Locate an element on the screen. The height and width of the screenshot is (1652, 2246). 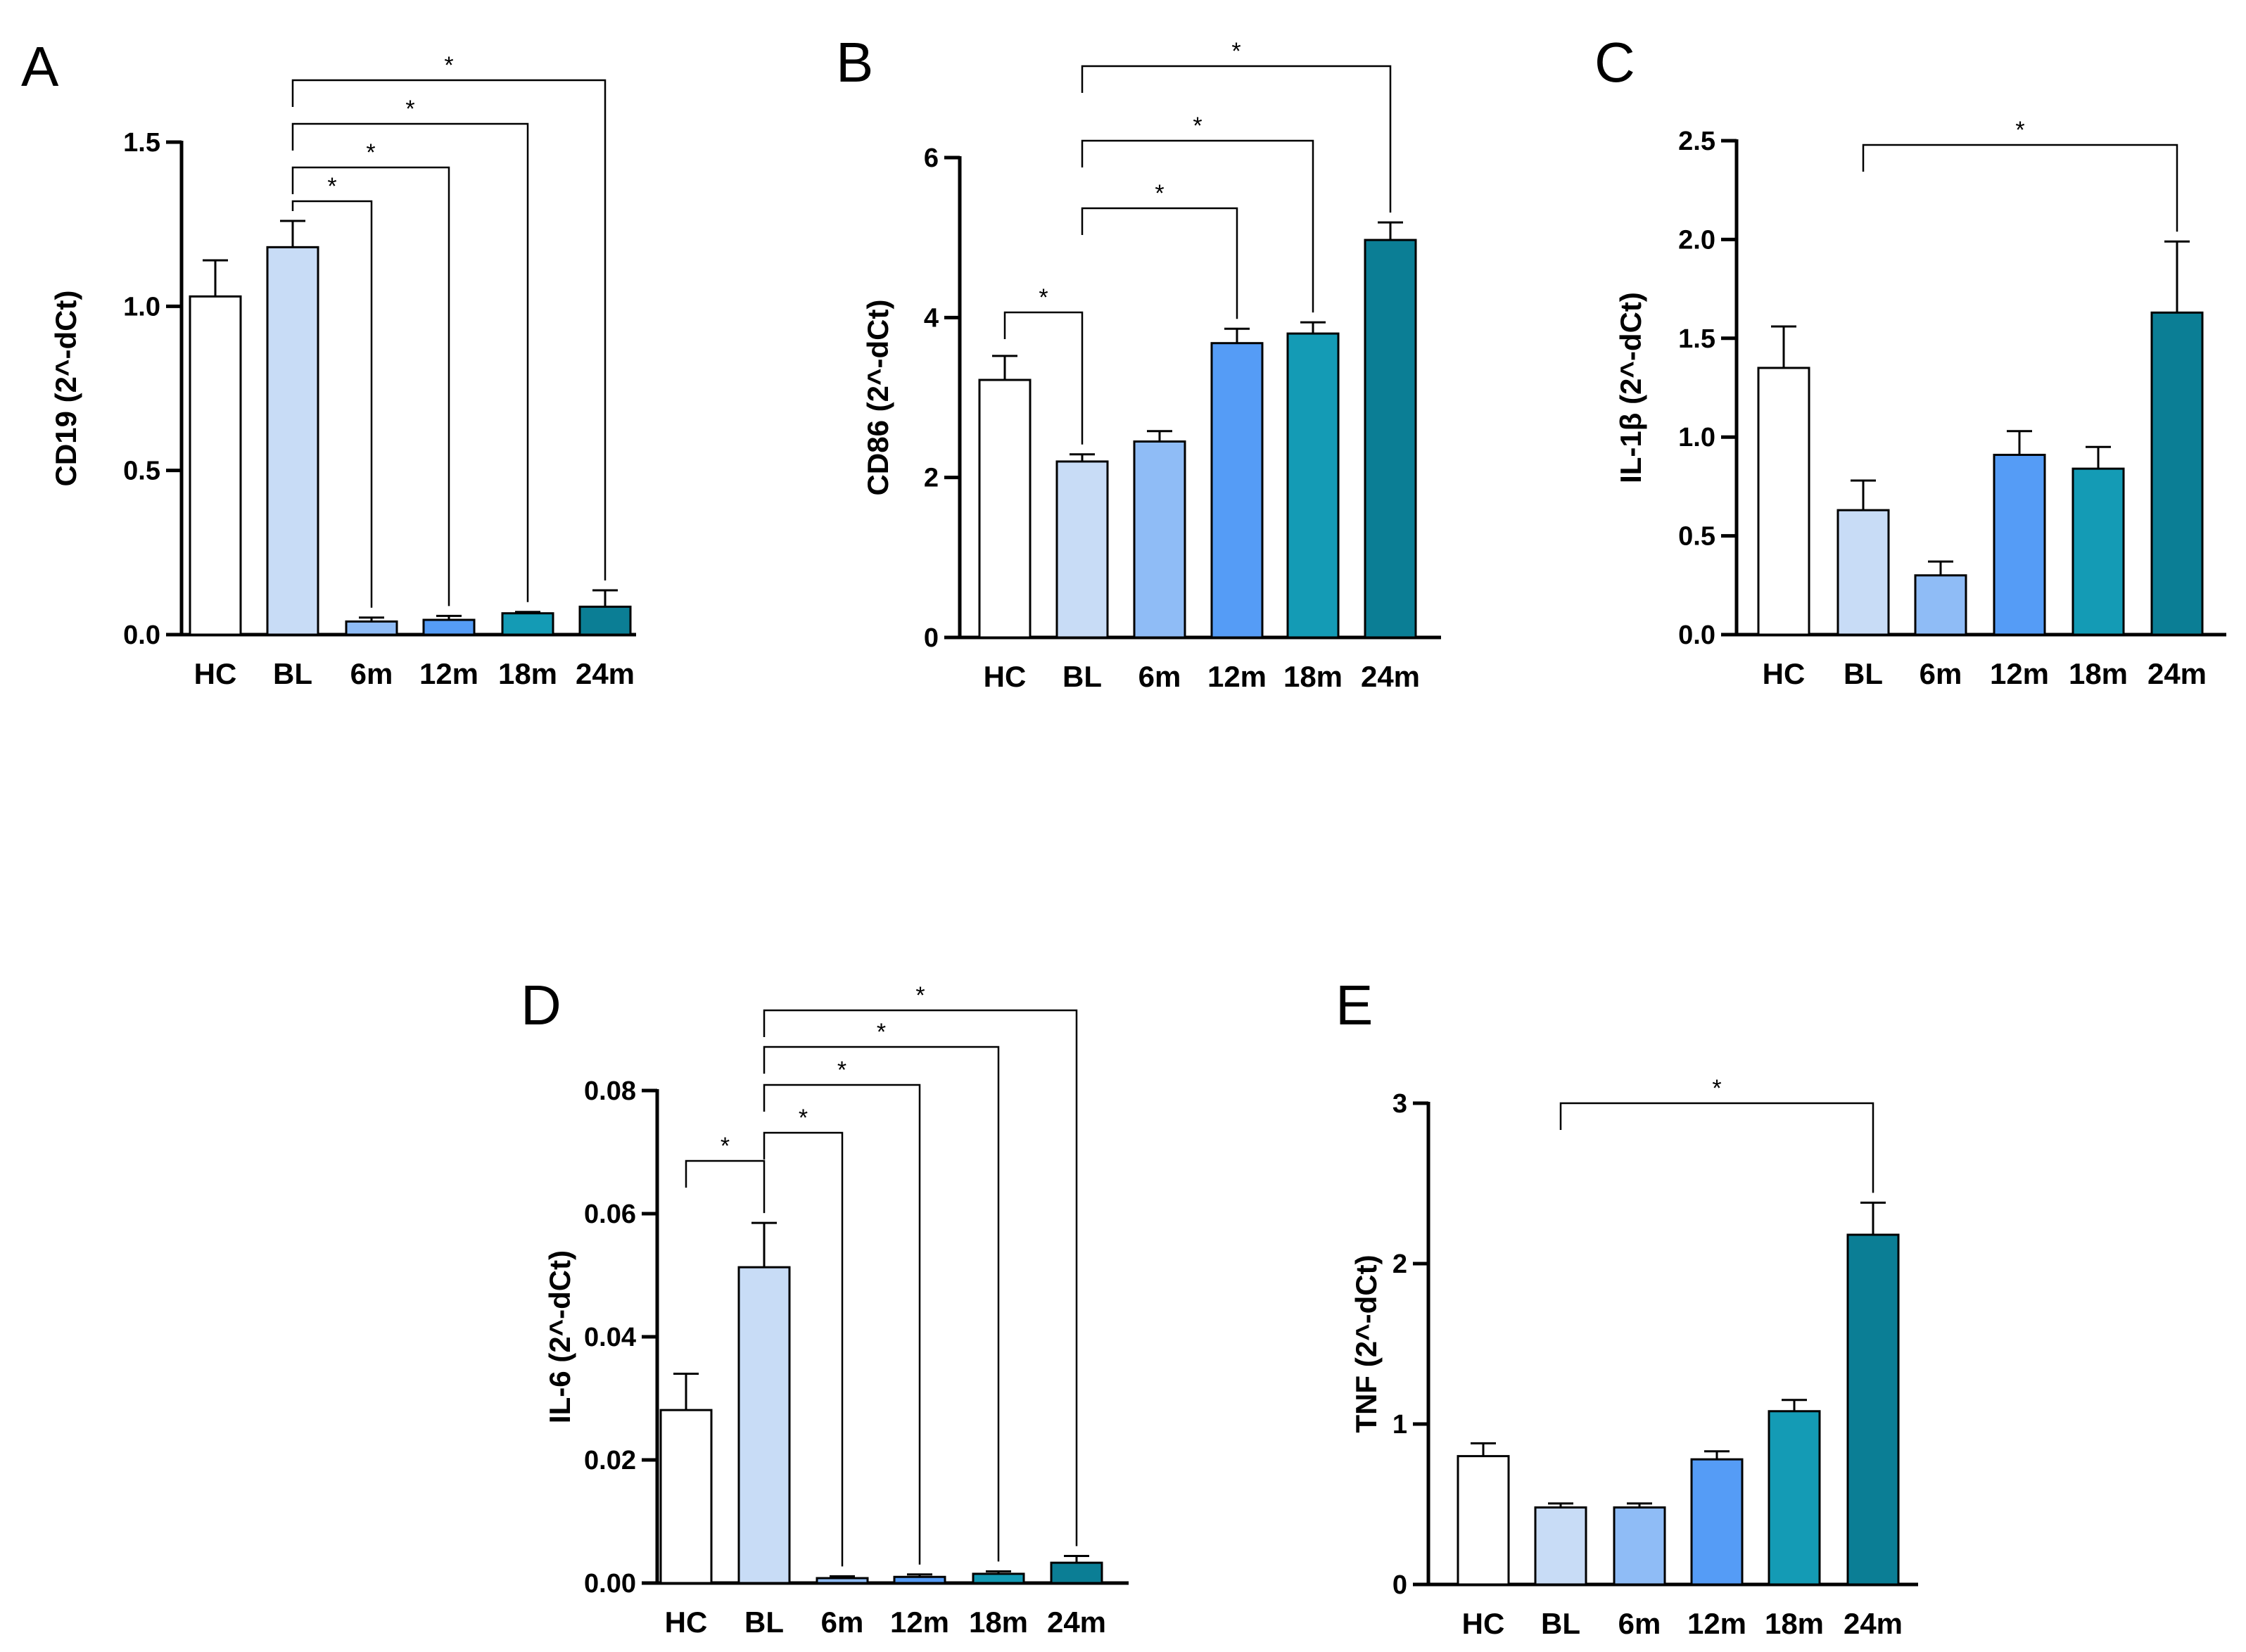
y-tick-label: 0.02 is located at coordinates (610, 1460).